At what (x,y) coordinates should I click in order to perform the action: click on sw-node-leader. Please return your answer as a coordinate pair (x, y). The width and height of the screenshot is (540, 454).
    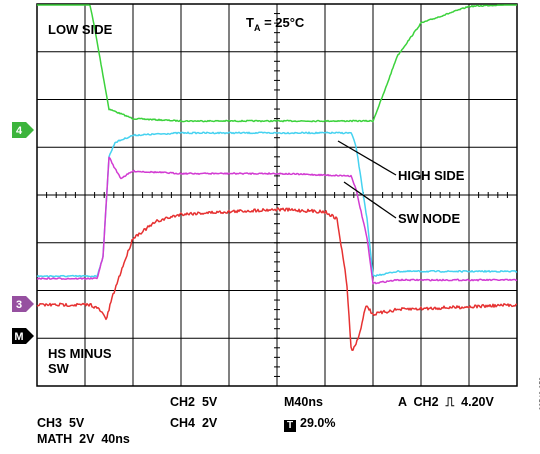
    Looking at the image, I should click on (370, 200).